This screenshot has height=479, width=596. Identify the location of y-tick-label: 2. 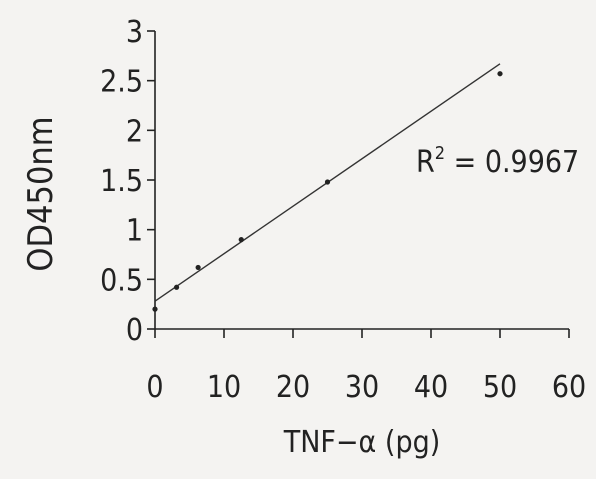
(134, 131).